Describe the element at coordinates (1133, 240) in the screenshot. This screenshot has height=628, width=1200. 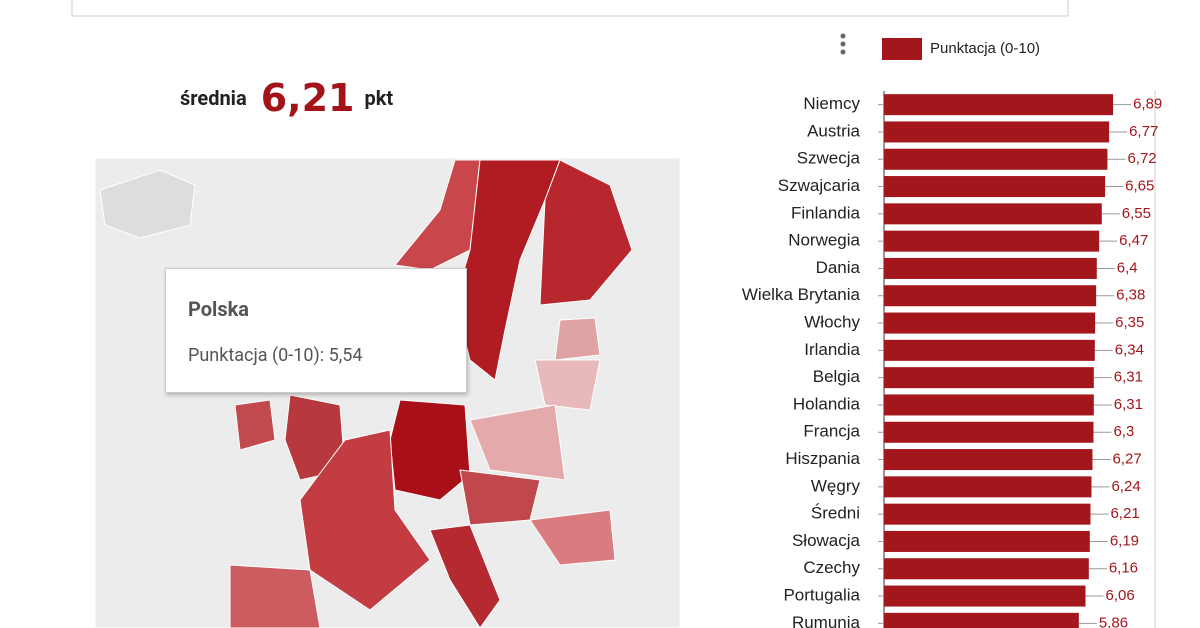
I see `value-label: 6,47` at that location.